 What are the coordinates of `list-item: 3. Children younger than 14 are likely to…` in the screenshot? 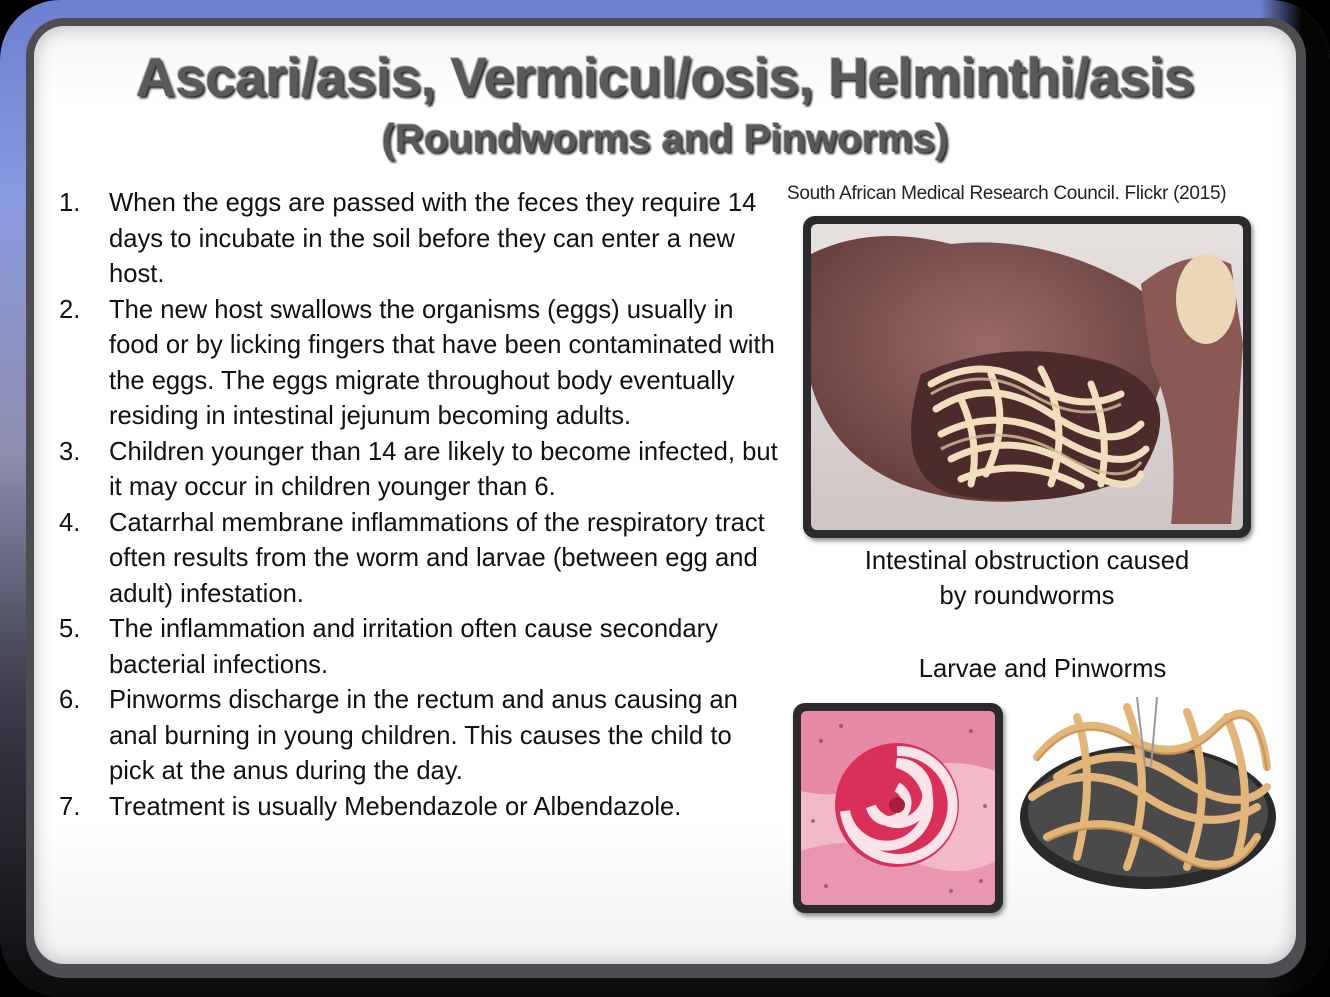 It's located at (420, 470).